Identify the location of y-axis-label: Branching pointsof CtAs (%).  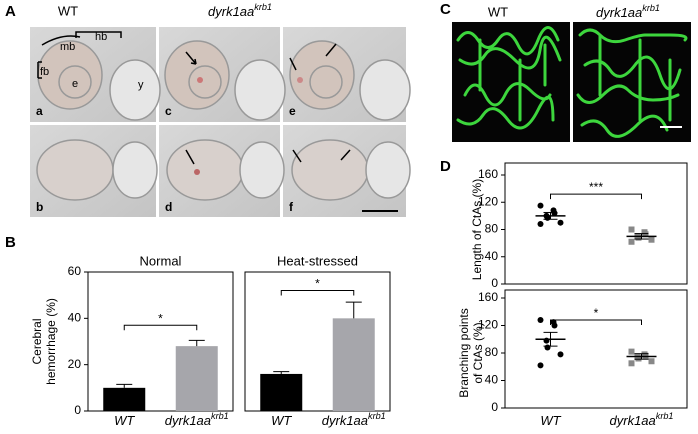
(471, 352).